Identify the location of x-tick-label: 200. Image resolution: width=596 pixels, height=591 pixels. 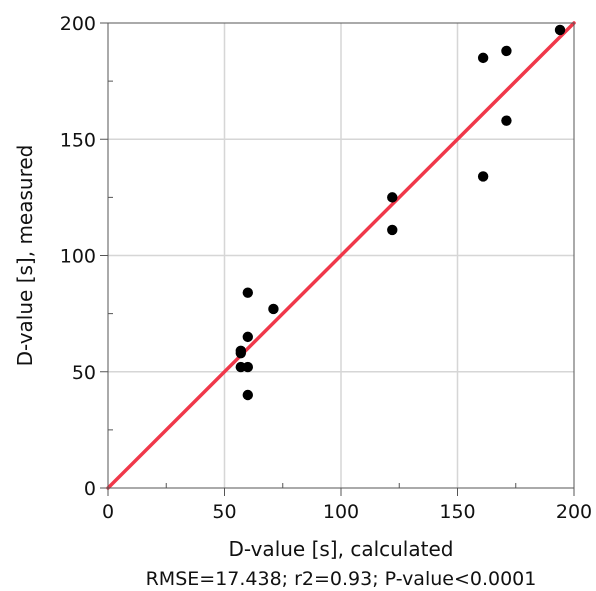
(574, 512).